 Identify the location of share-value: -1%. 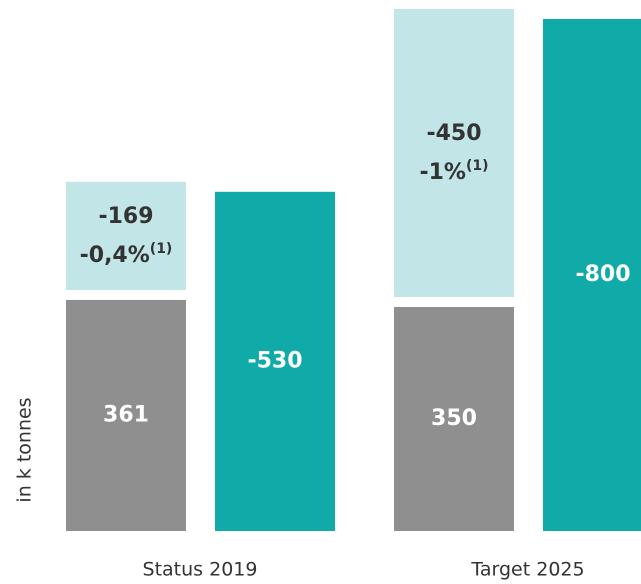
(442, 172).